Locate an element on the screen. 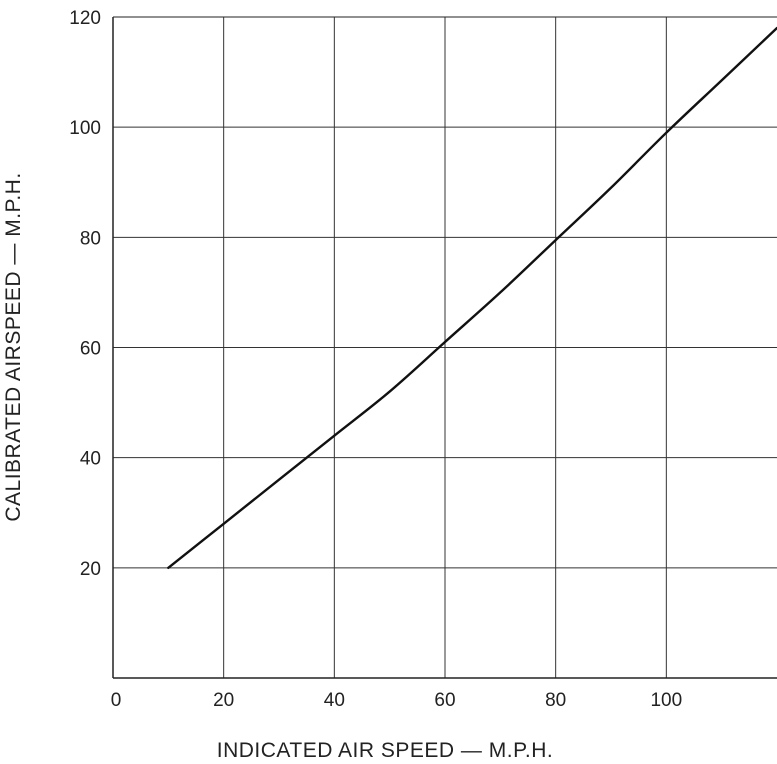 The height and width of the screenshot is (764, 777). y-tick-label: 60 is located at coordinates (90, 349).